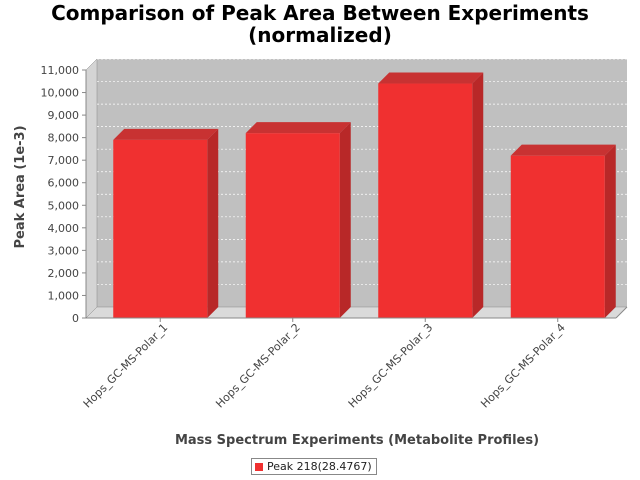 Image resolution: width=640 pixels, height=480 pixels. What do you see at coordinates (75, 318) in the screenshot?
I see `y-tick-label: 0` at bounding box center [75, 318].